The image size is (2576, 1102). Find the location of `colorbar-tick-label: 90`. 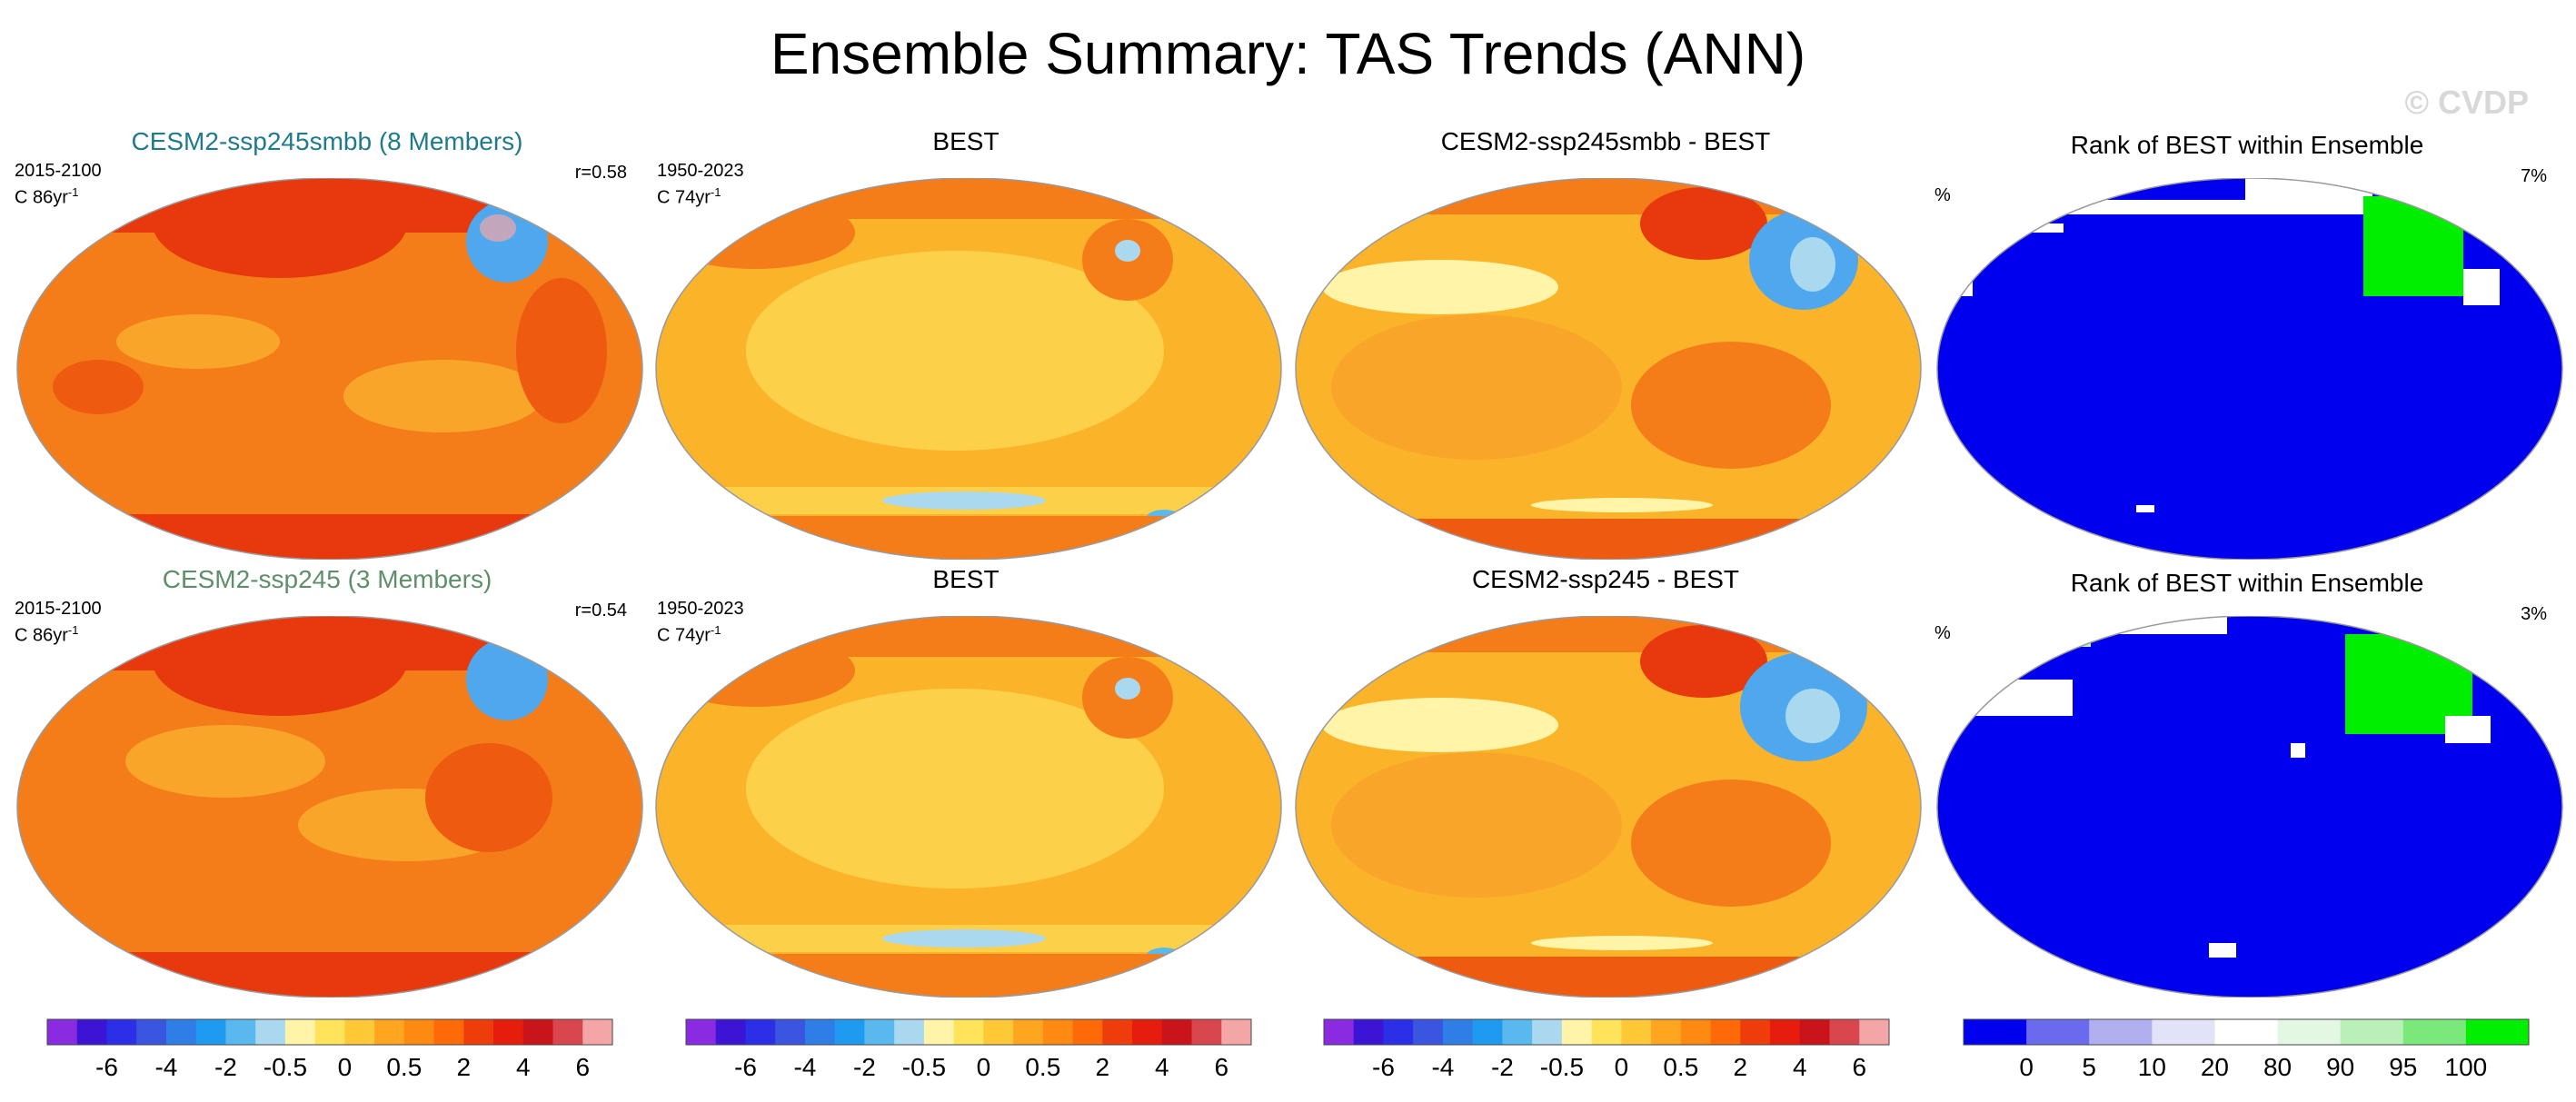

colorbar-tick-label: 90 is located at coordinates (2340, 1067).